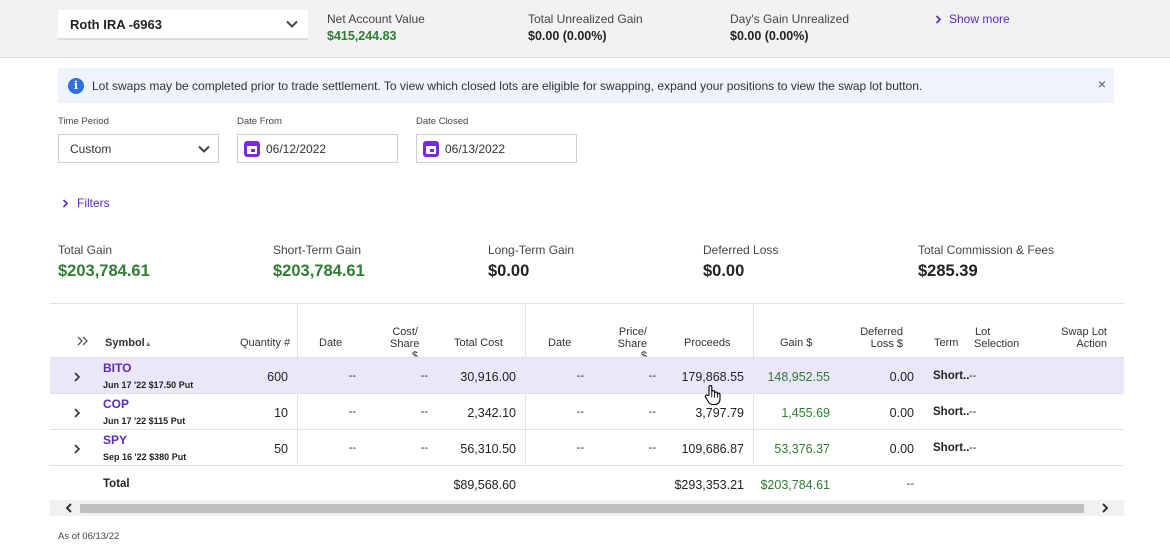  What do you see at coordinates (296, 148) in the screenshot?
I see `date-from-value: 06/12/2022` at bounding box center [296, 148].